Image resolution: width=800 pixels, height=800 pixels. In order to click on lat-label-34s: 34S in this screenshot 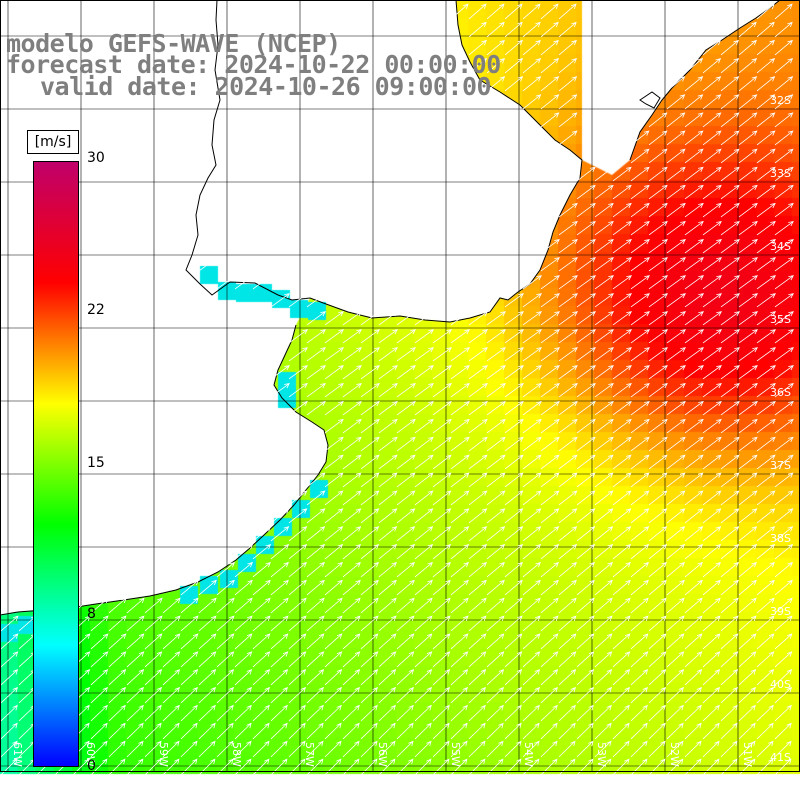, I will do `click(780, 246)`.